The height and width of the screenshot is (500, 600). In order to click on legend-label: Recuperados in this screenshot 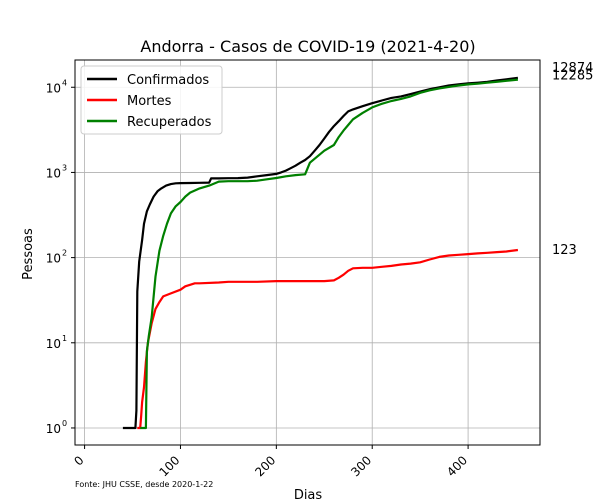, I will do `click(169, 122)`.